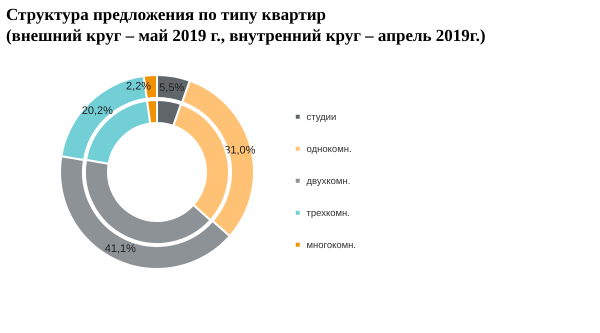 This screenshot has height=333, width=600. Describe the element at coordinates (329, 149) in the screenshot. I see `legend-label: однокомн.` at that location.